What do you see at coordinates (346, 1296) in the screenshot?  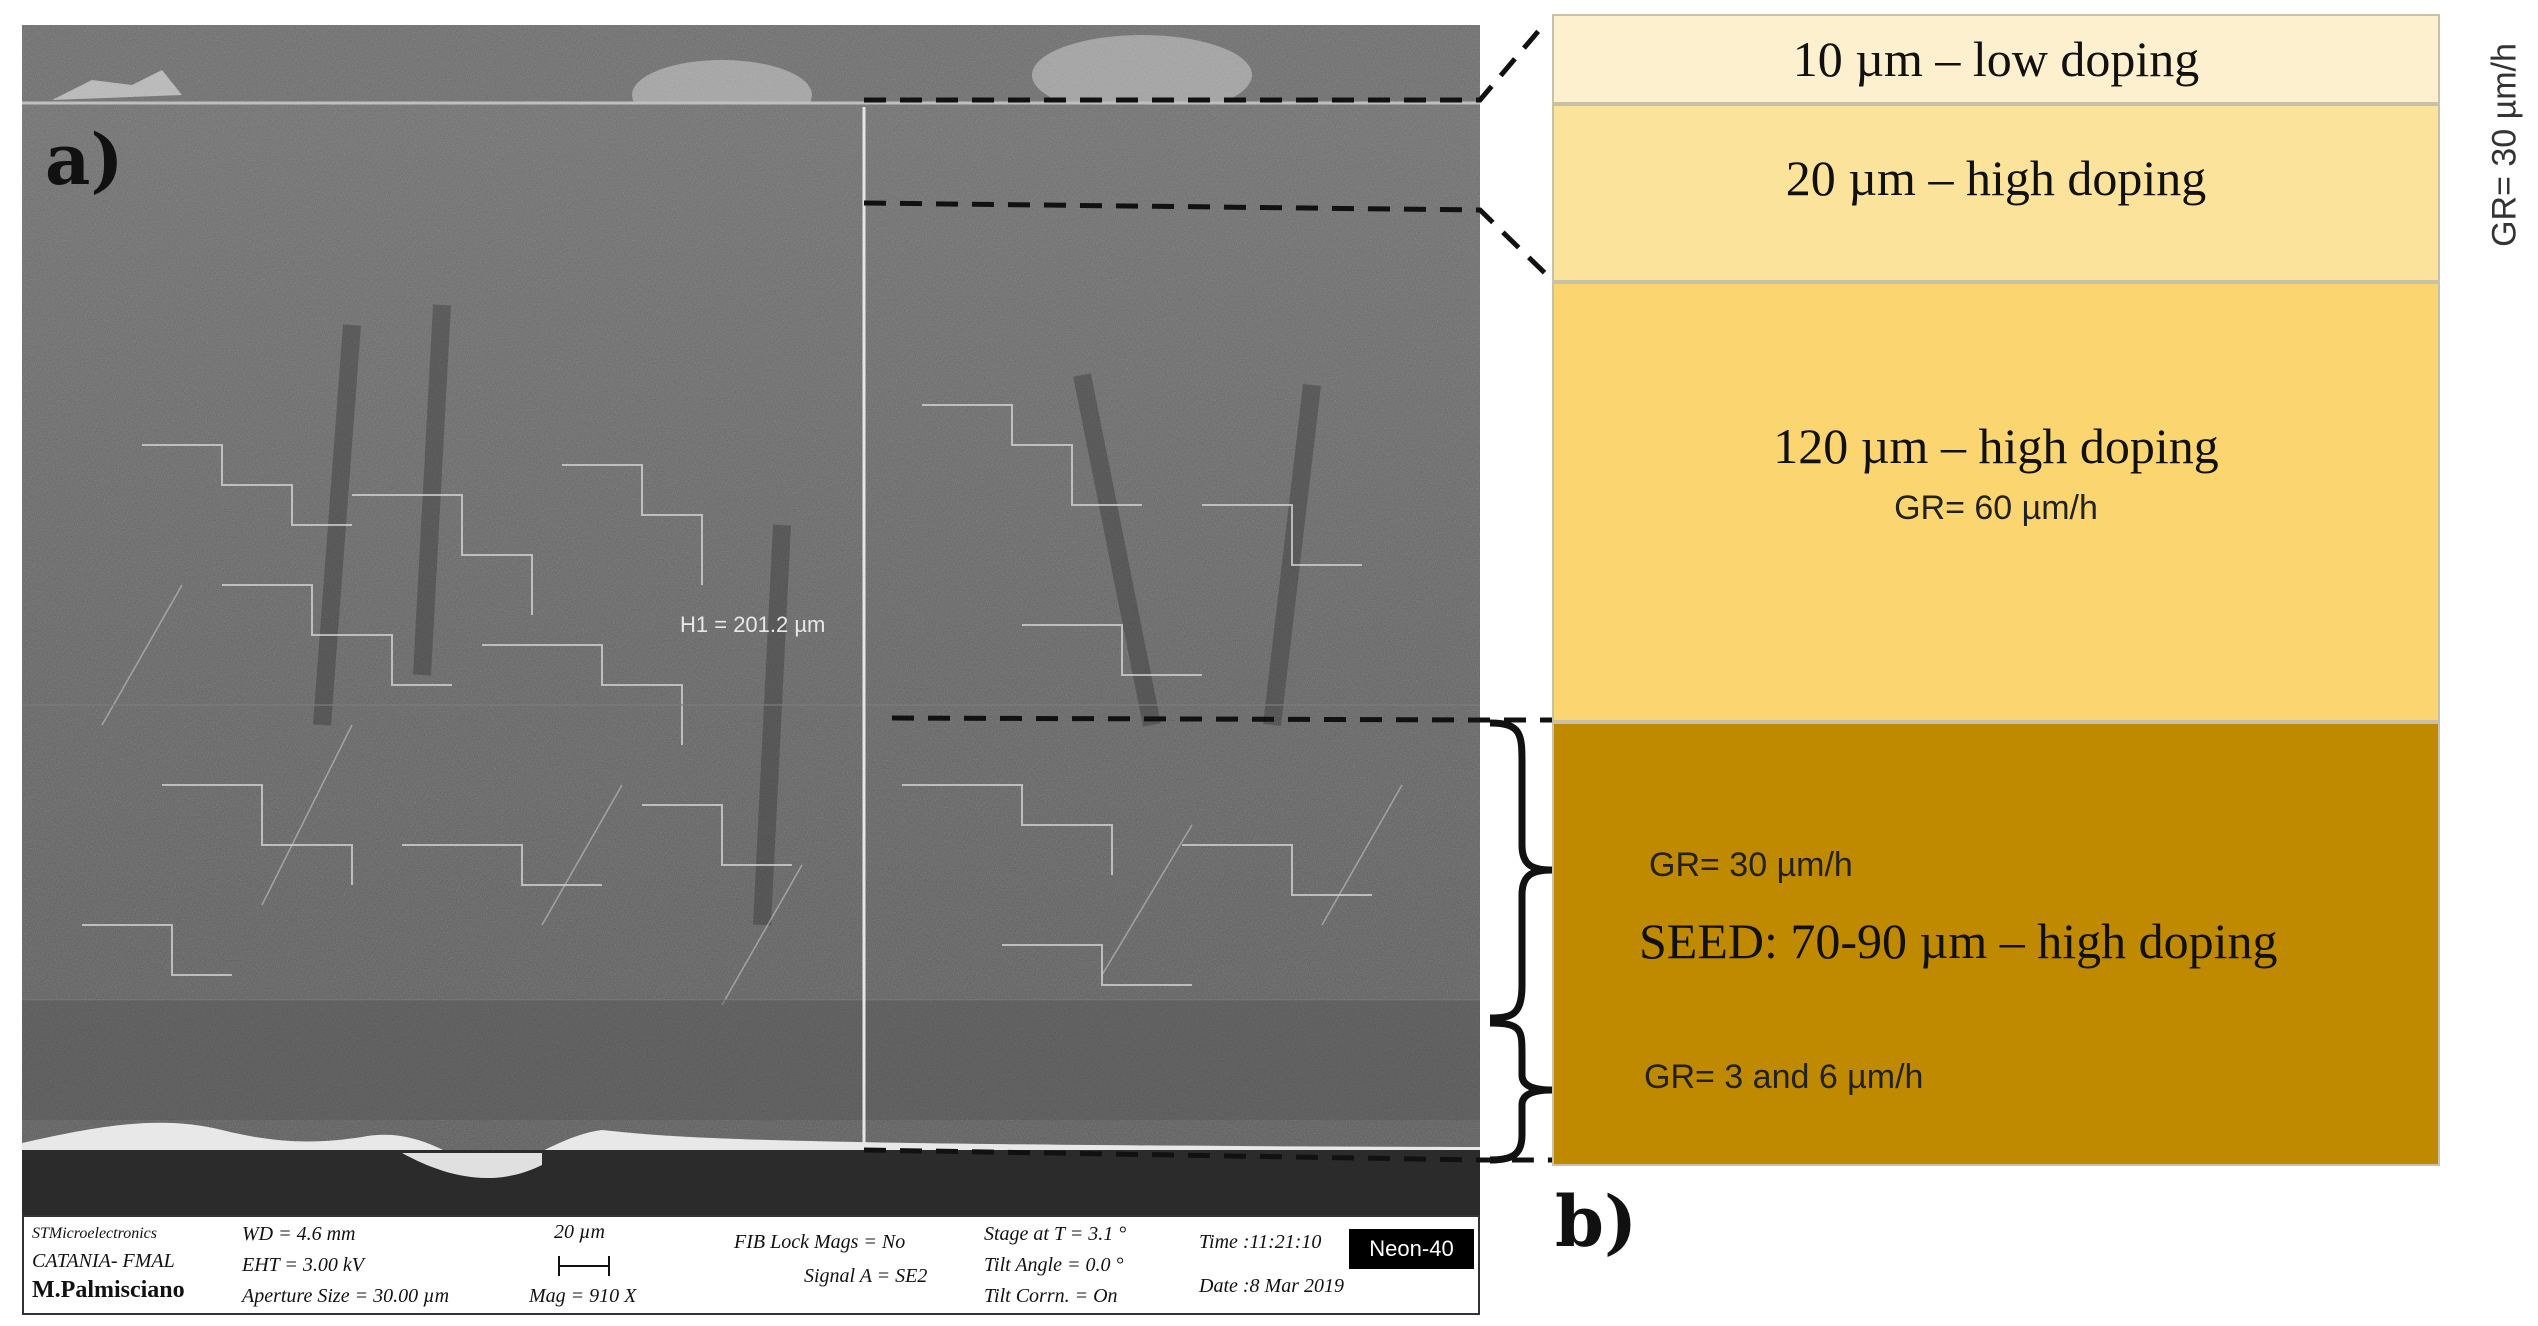 I see `aperture-text: Aperture Size = 30.00 µm` at bounding box center [346, 1296].